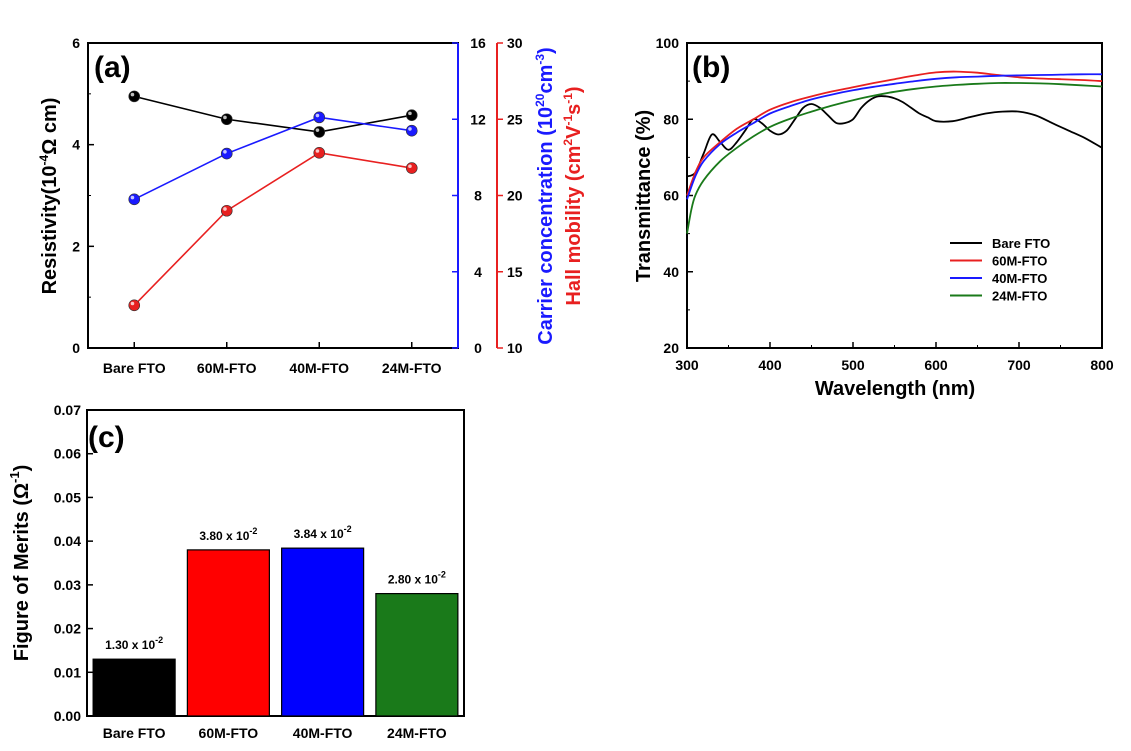 The height and width of the screenshot is (751, 1131). I want to click on panel-a-series, so click(273, 201).